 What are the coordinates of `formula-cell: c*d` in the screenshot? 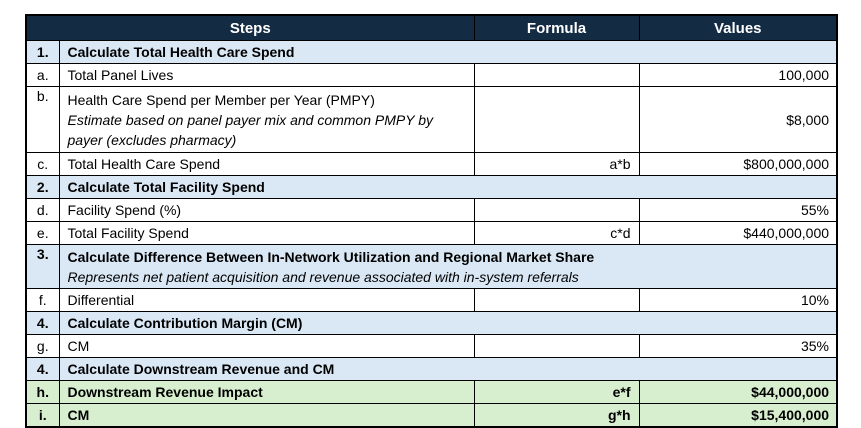 It's located at (556, 233).